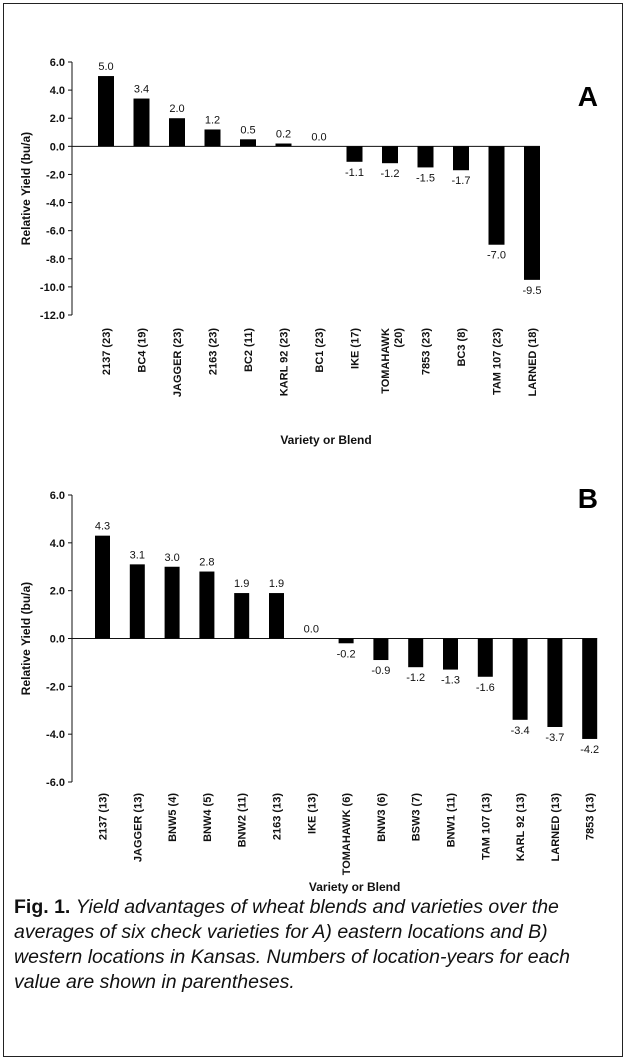 This screenshot has width=628, height=1062. What do you see at coordinates (278, 816) in the screenshot?
I see `category-label: 2163 (13)` at bounding box center [278, 816].